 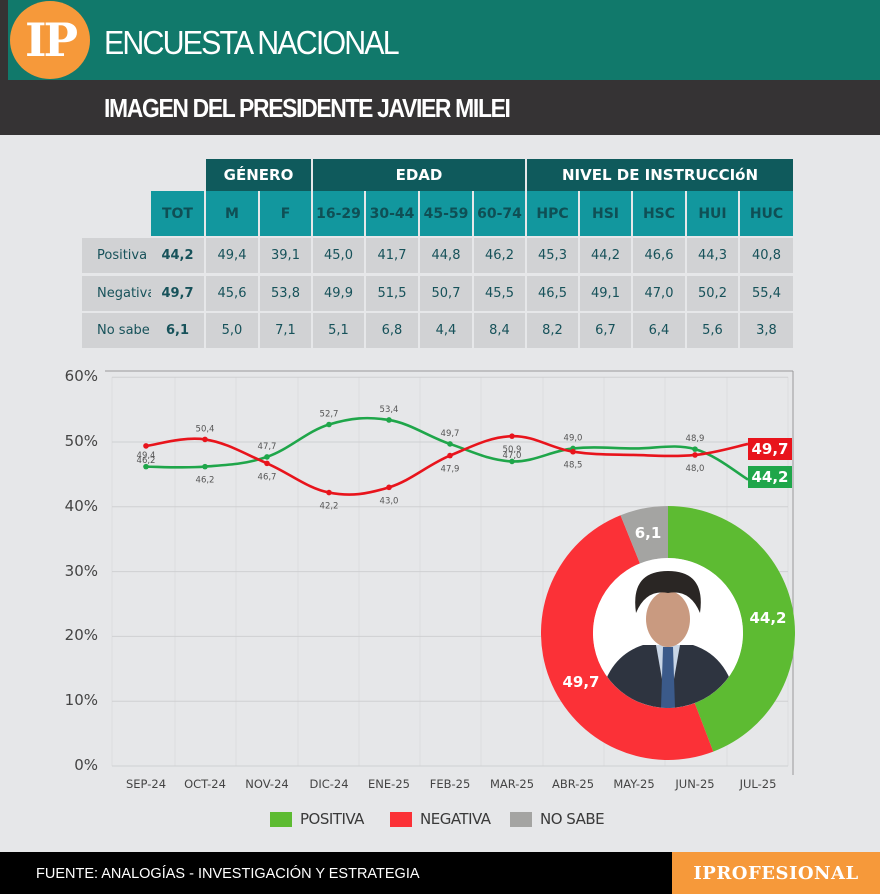 What do you see at coordinates (329, 784) in the screenshot?
I see `x-tick-label: DIC-24` at bounding box center [329, 784].